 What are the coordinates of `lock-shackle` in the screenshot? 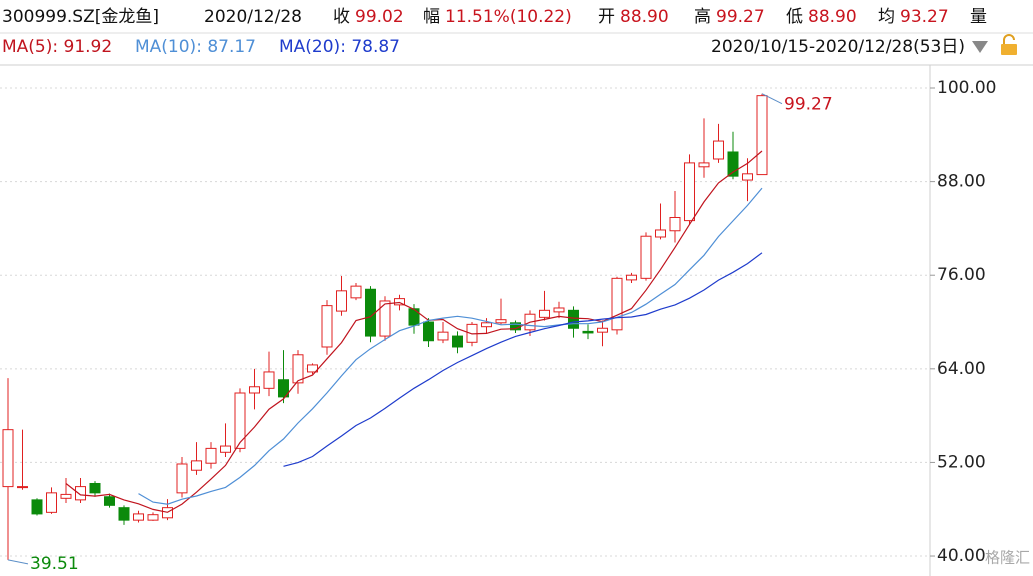 It's located at (1009, 39).